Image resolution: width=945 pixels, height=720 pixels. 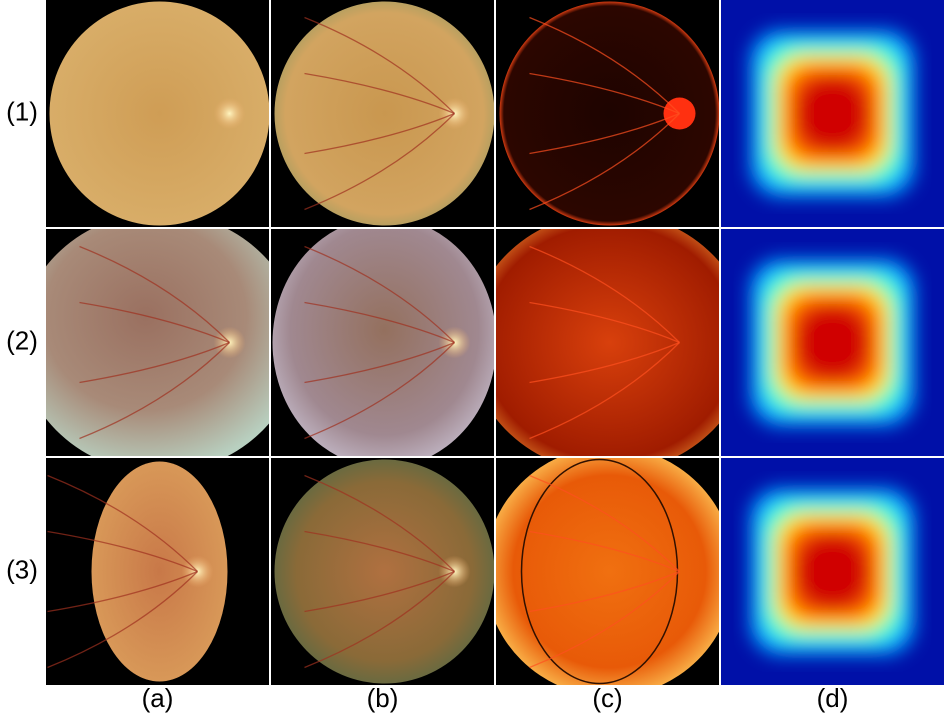 What do you see at coordinates (158, 698) in the screenshot?
I see `column-label: (a)` at bounding box center [158, 698].